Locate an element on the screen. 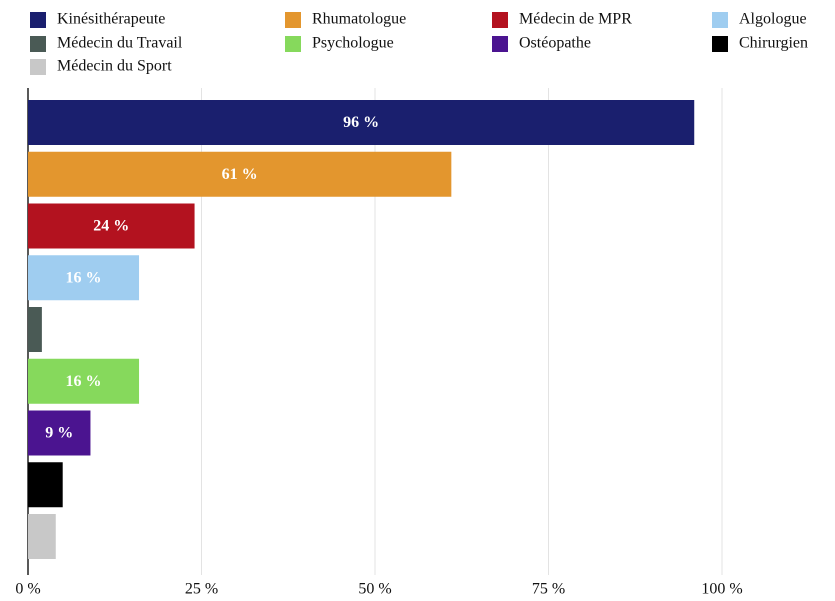  value-label: 61 % is located at coordinates (240, 174).